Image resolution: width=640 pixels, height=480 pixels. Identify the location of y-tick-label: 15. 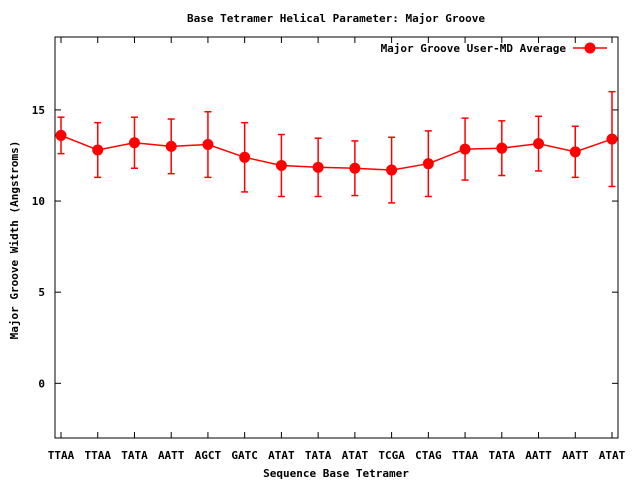
(38, 110).